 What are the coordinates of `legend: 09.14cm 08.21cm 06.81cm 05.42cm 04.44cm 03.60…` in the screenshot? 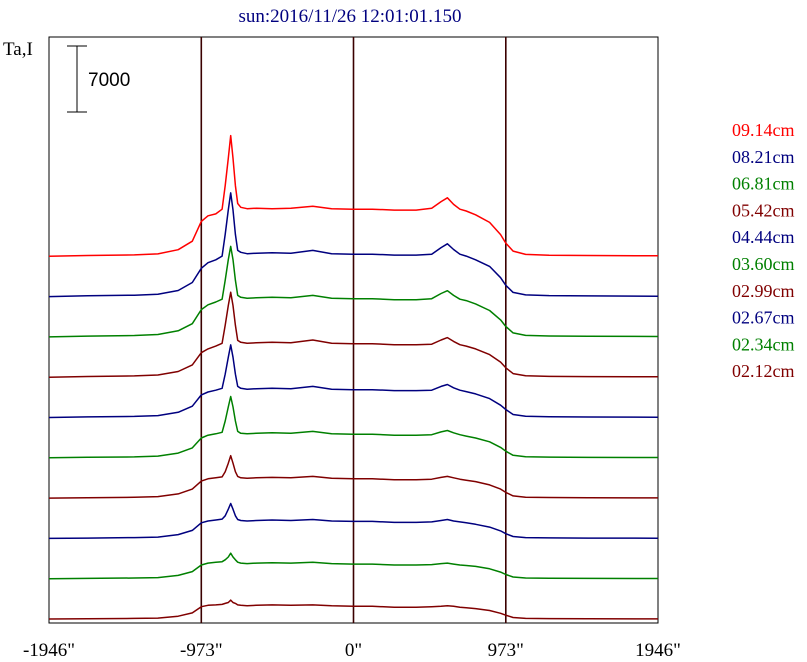 It's located at (763, 250).